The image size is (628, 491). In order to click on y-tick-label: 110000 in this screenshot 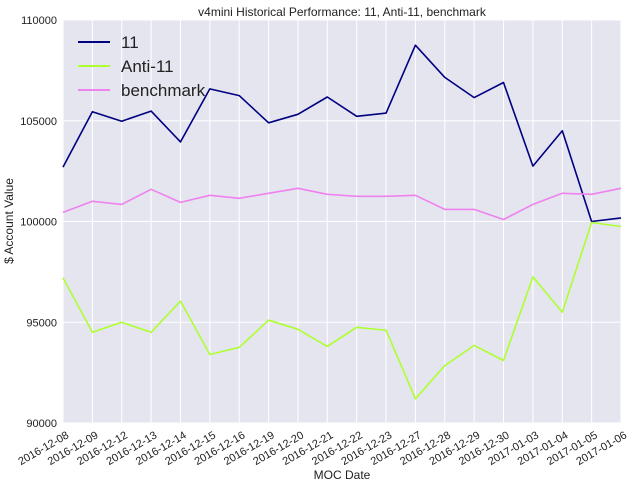, I will do `click(39, 21)`.